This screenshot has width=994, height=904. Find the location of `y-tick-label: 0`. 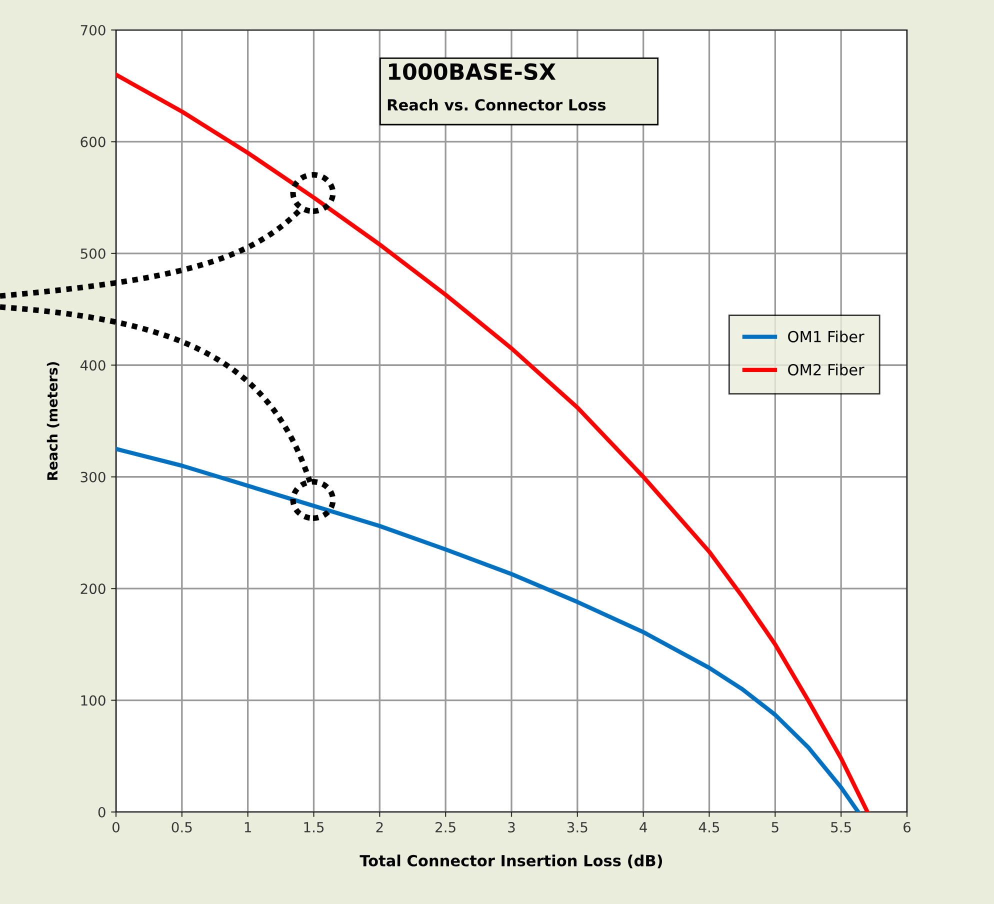

y-tick-label: 0 is located at coordinates (102, 812).